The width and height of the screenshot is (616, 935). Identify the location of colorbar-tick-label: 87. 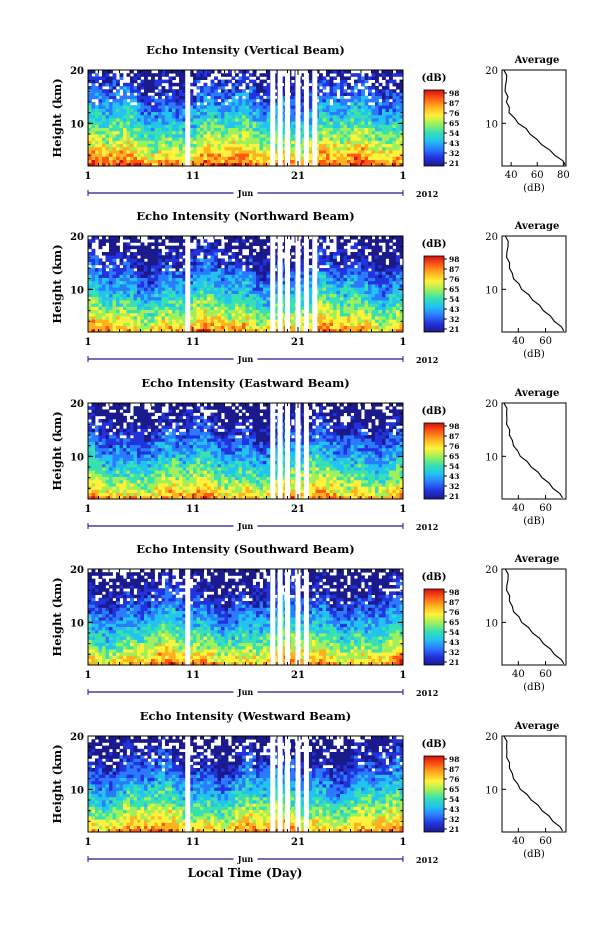
(454, 103).